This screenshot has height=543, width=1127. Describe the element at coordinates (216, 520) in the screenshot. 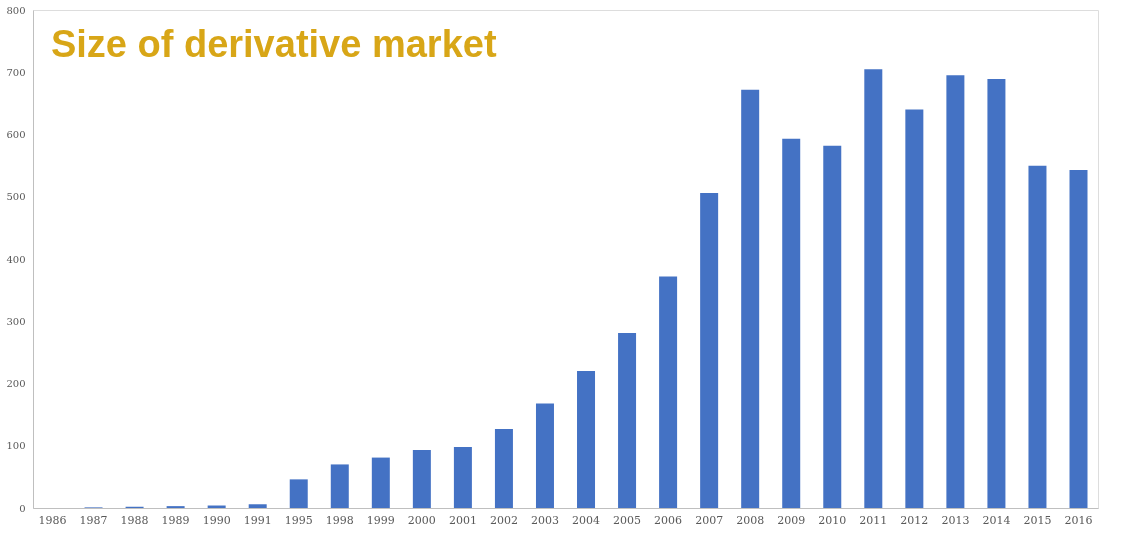

I see `x-tick-label: 1990` at that location.